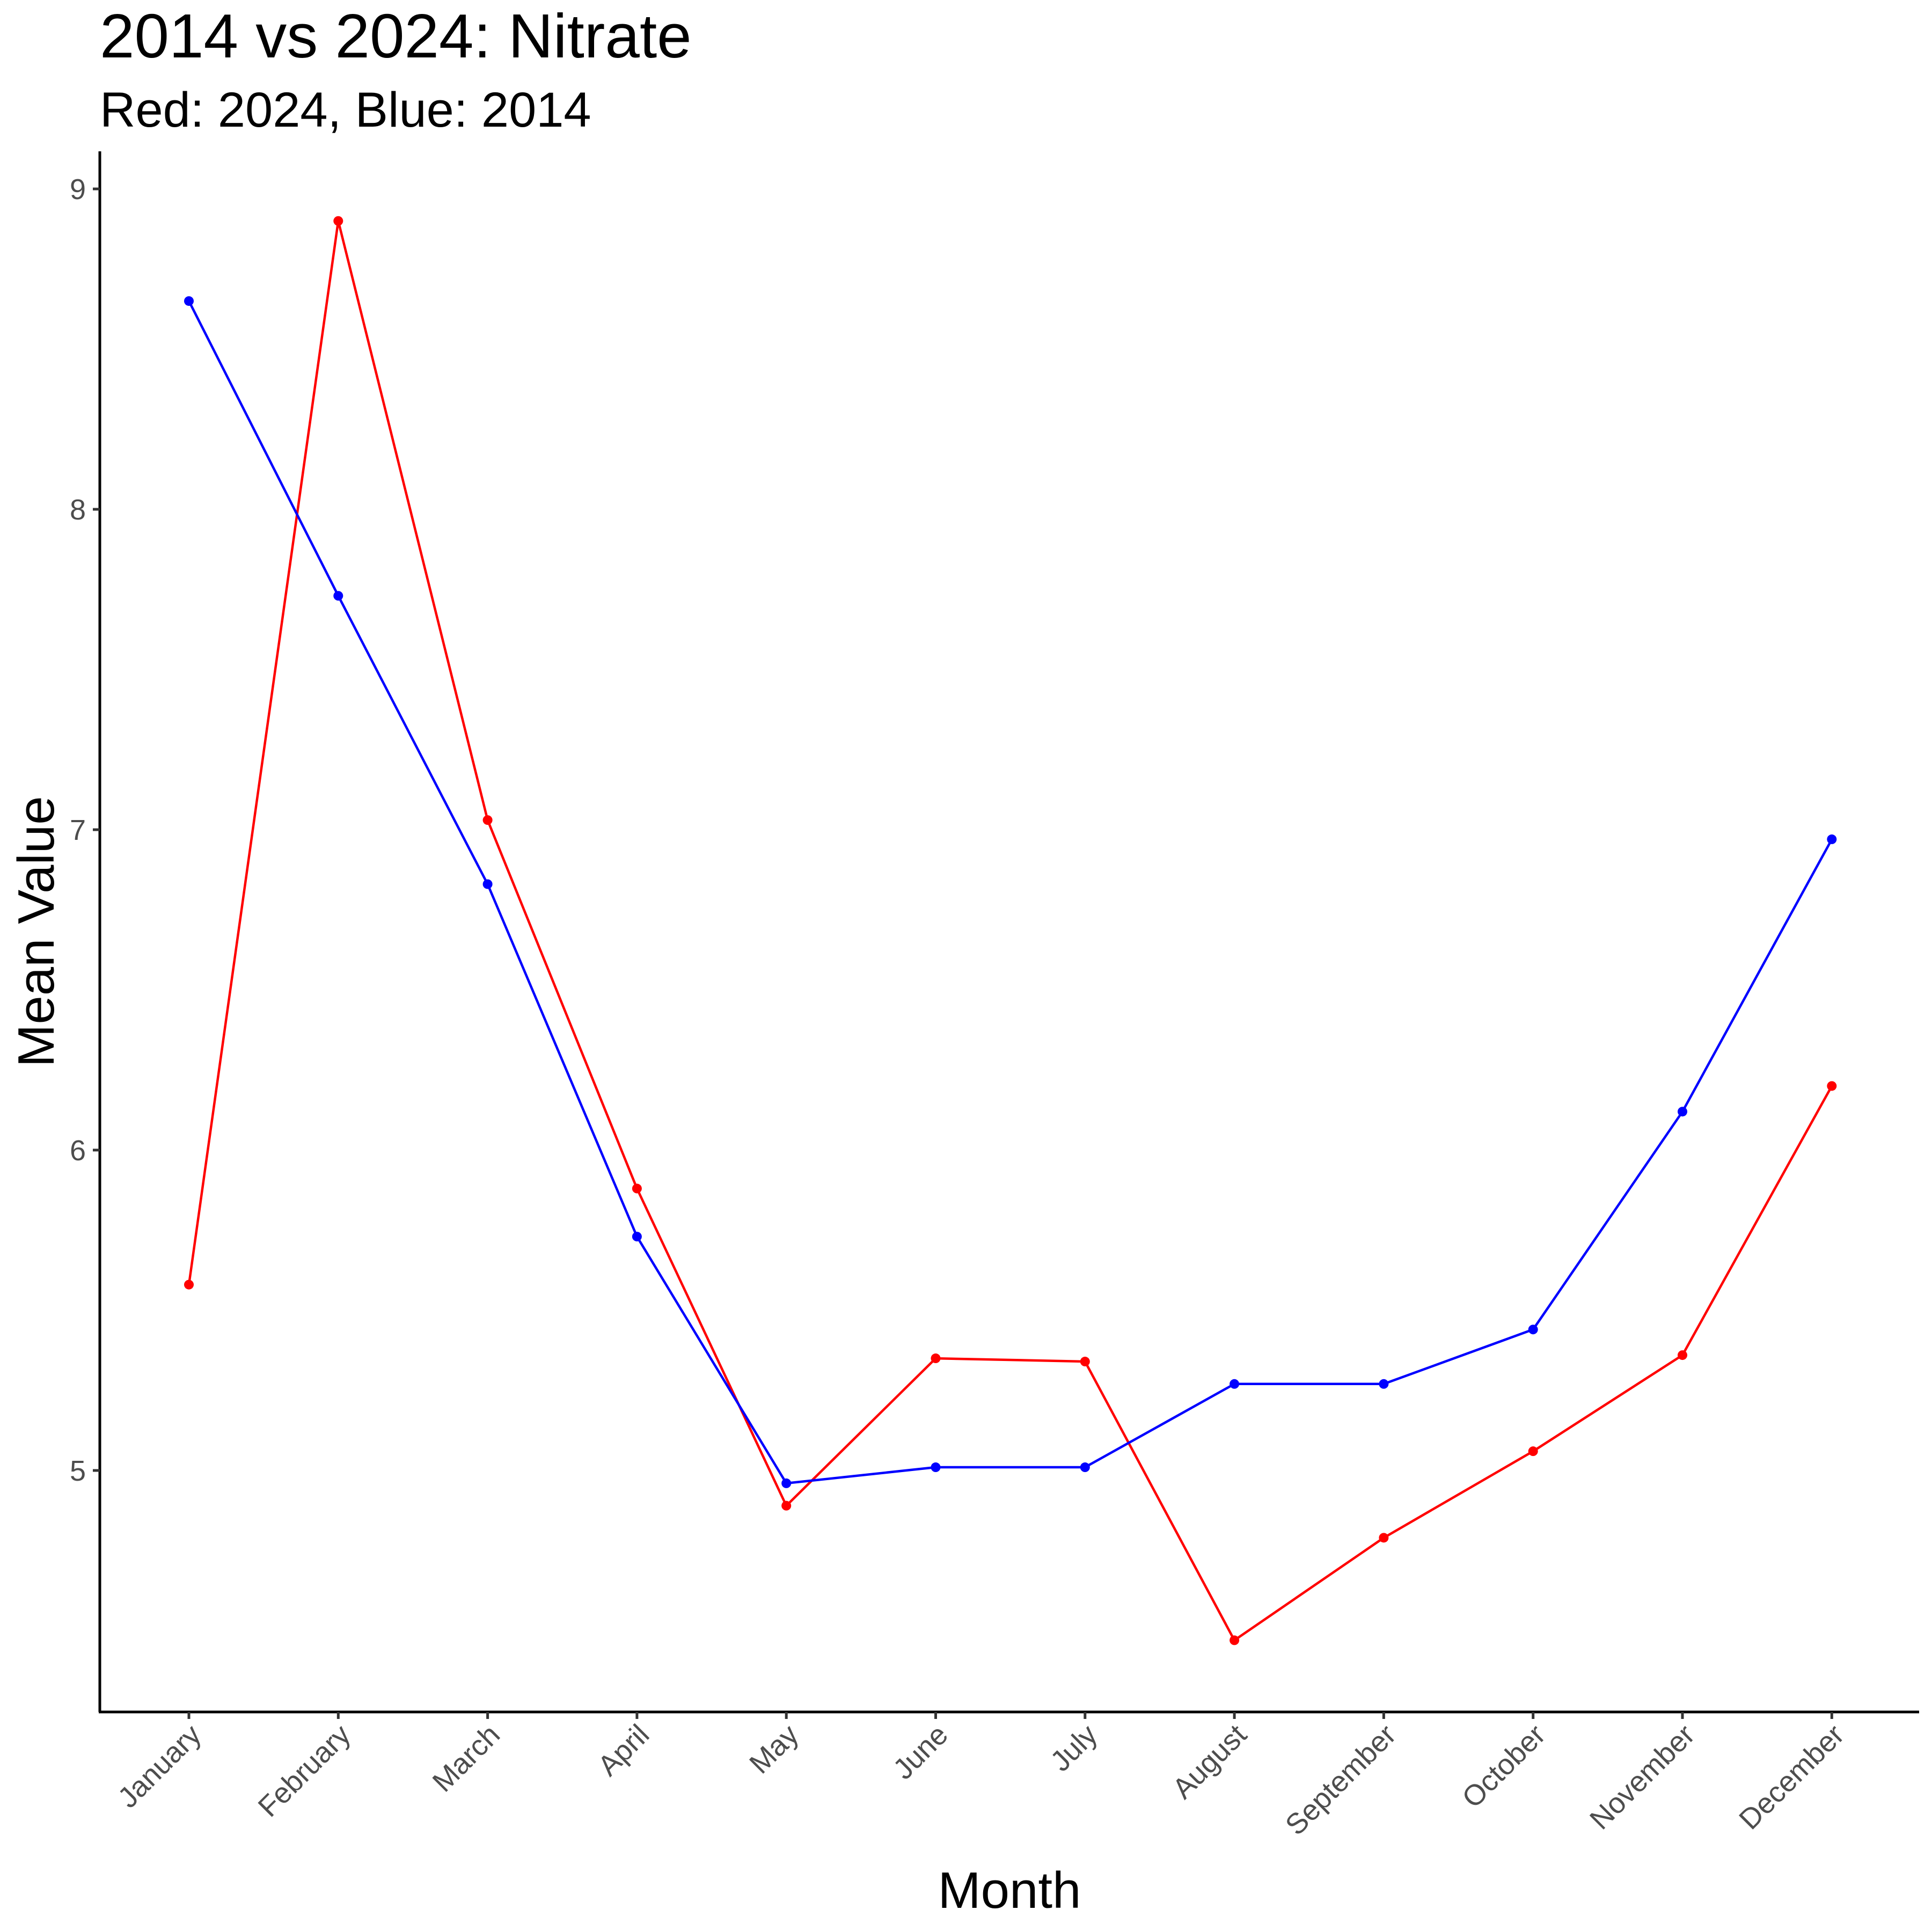 The image size is (1932, 1932). Describe the element at coordinates (78, 1471) in the screenshot. I see `y-tick-label: 5` at that location.